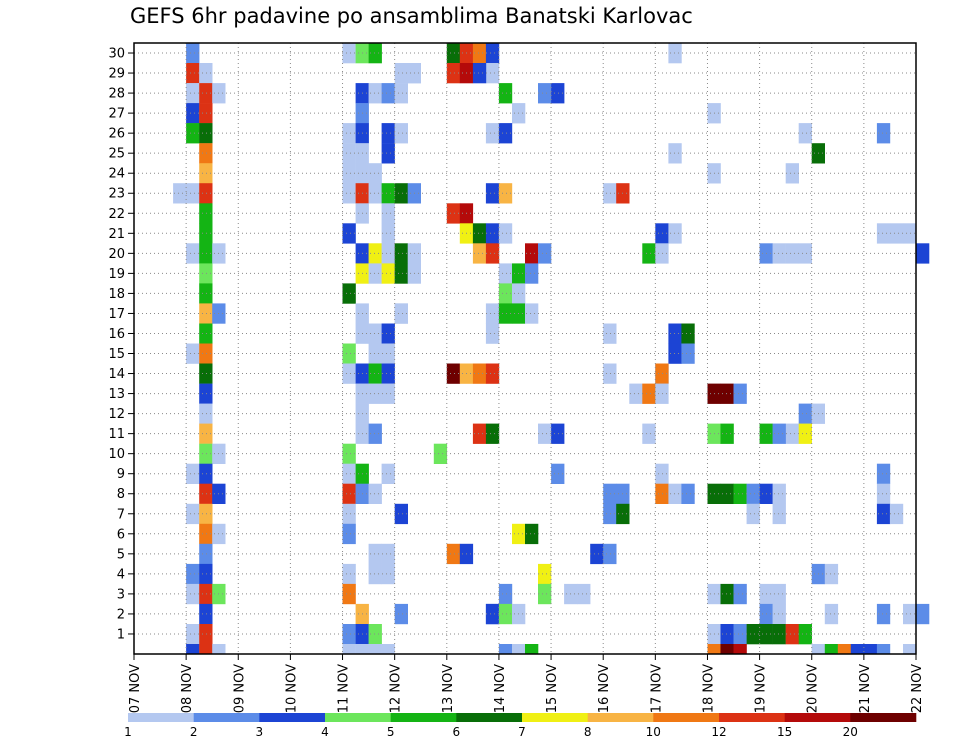  I want to click on x-tick-label: 22 NOV, so click(917, 688).